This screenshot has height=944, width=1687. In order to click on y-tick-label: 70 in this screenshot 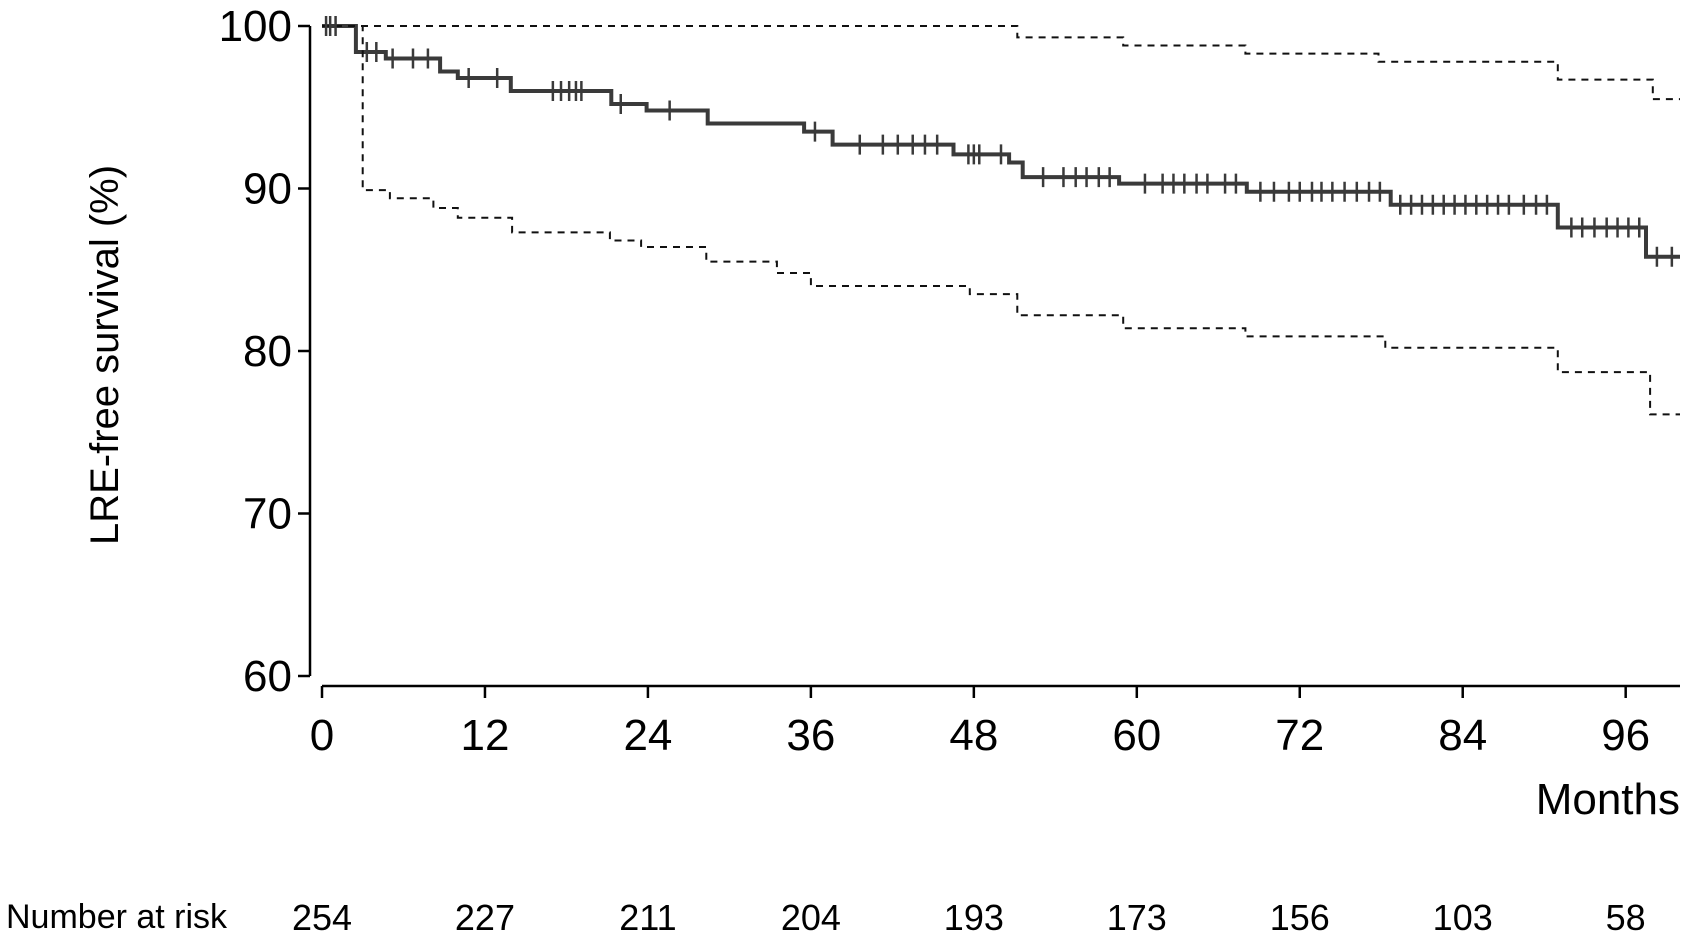, I will do `click(267, 514)`.